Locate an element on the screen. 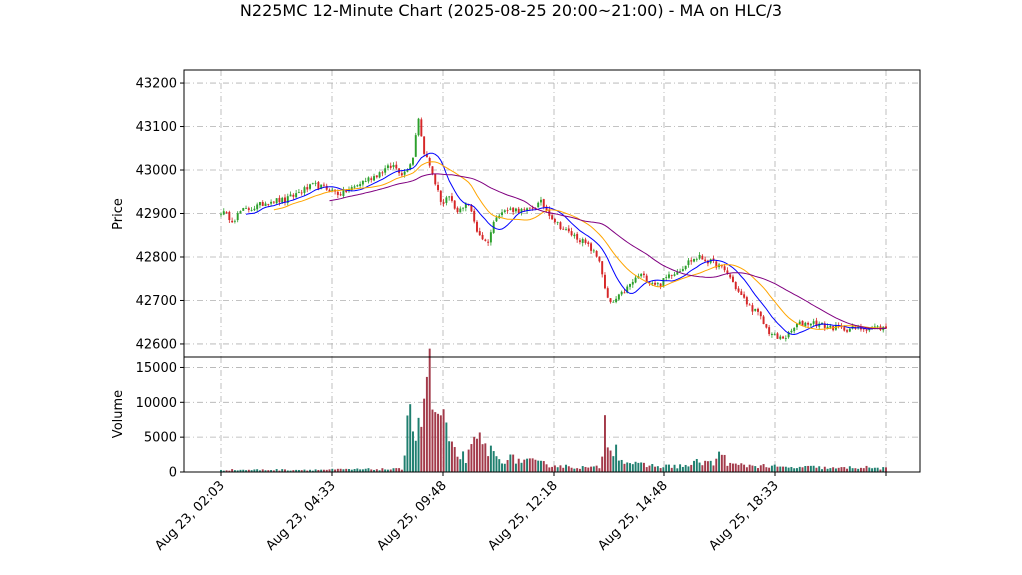 This screenshot has width=1022, height=575. ma-long-line is located at coordinates (608, 251).